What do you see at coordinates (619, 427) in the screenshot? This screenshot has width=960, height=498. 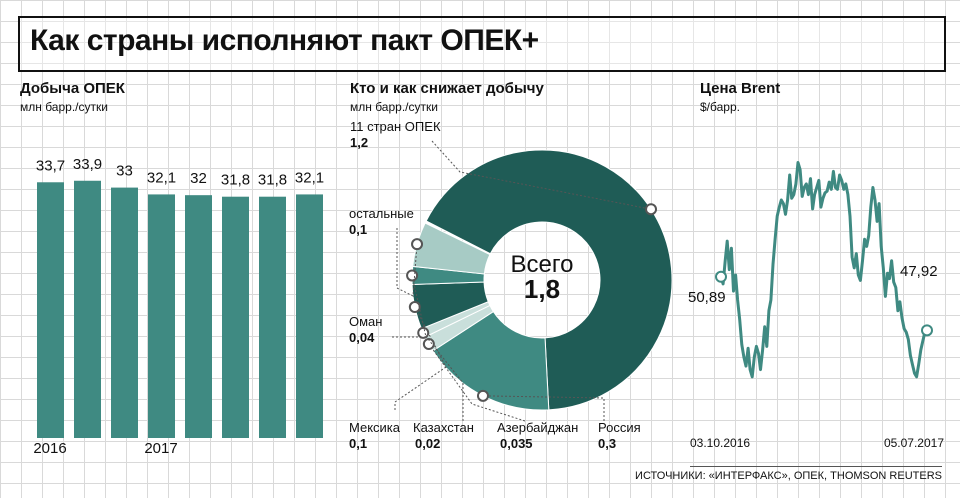 I see `slice-name-label: Россия` at bounding box center [619, 427].